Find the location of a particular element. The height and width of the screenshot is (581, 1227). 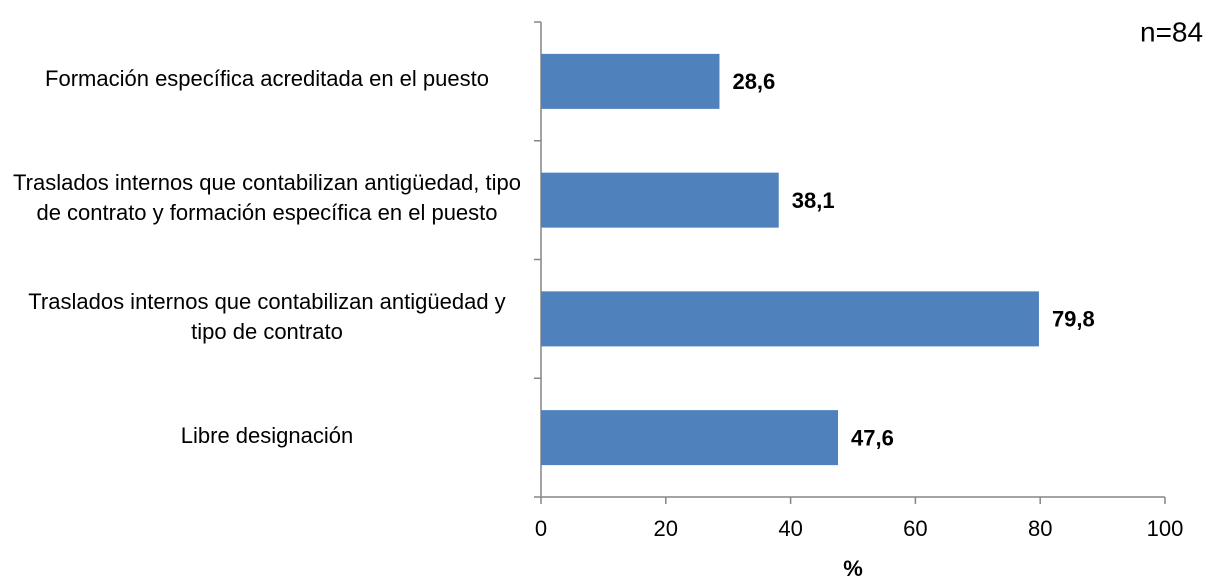

x-tick-label: 0 is located at coordinates (541, 528).